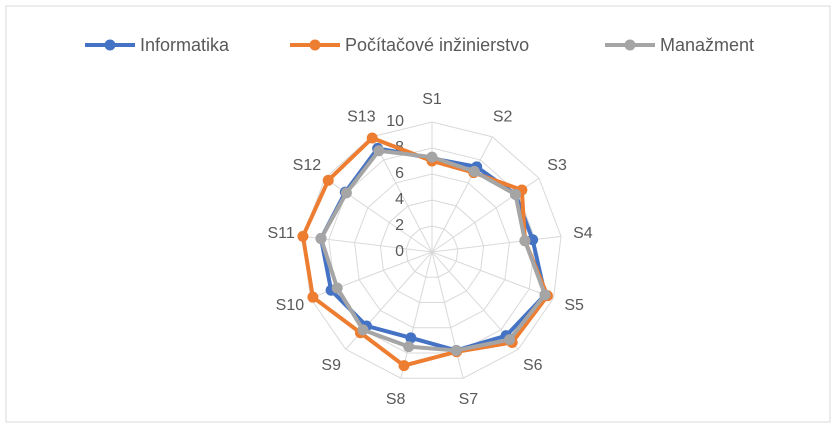 The height and width of the screenshot is (433, 837). I want to click on y-tick-label: 0, so click(399, 251).